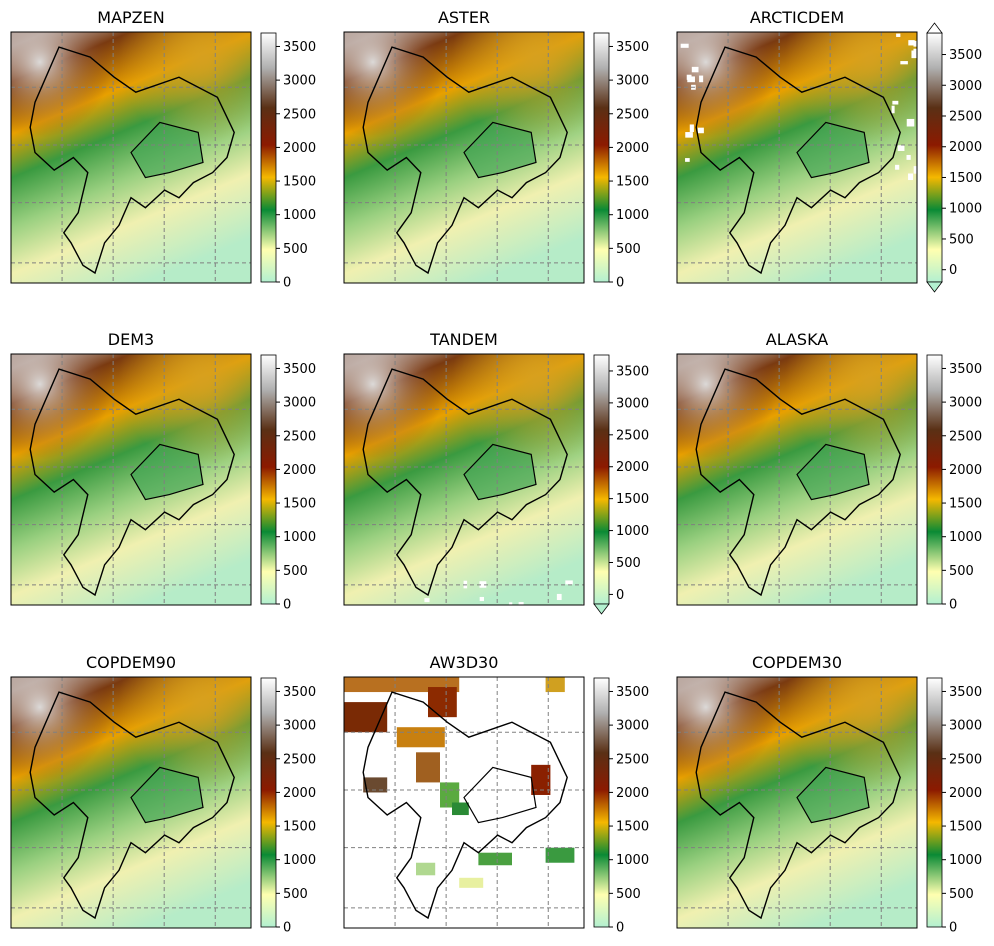 The height and width of the screenshot is (946, 994). I want to click on panel-copdem30: COPDEM30 0 500 1000 1500 2000 2500 3000 3500, so click(829, 794).